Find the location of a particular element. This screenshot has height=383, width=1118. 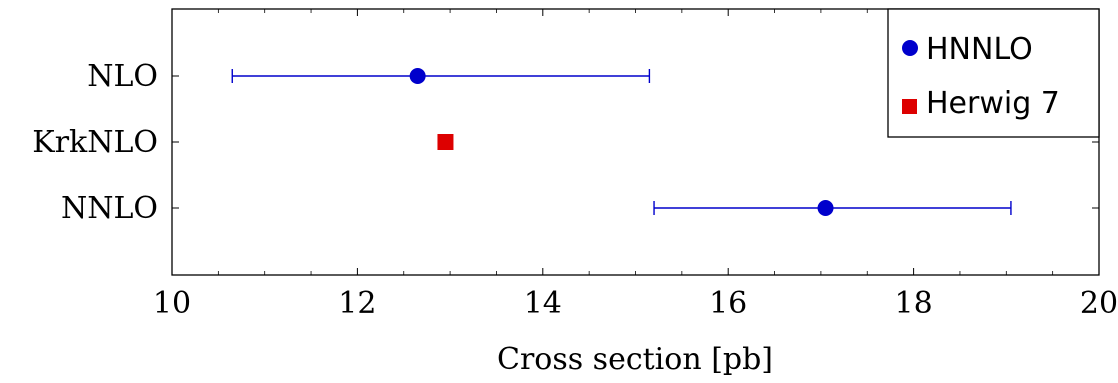

legend-marker-hnnlo is located at coordinates (910, 48).